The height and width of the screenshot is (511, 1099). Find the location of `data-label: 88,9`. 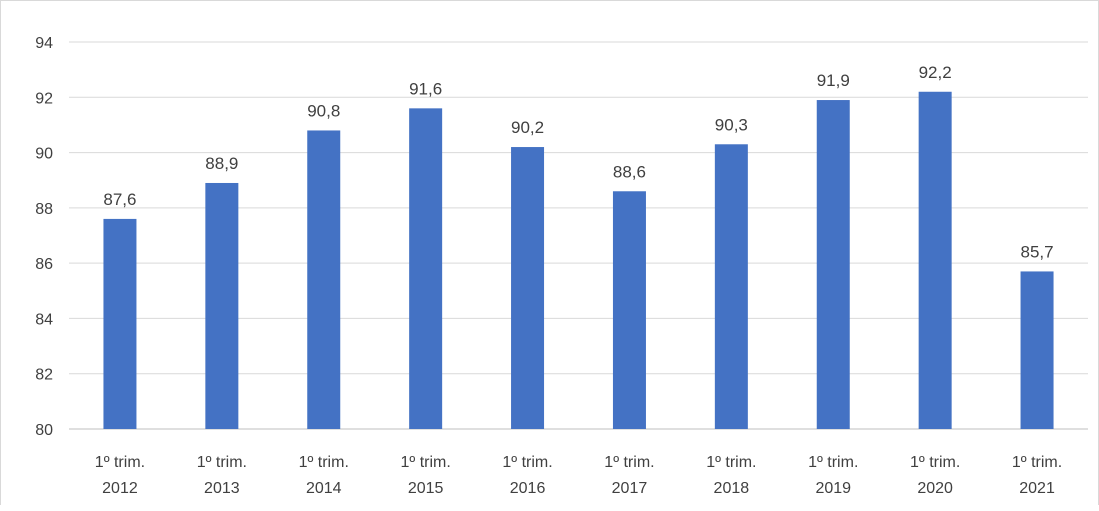

data-label: 88,9 is located at coordinates (221, 163).